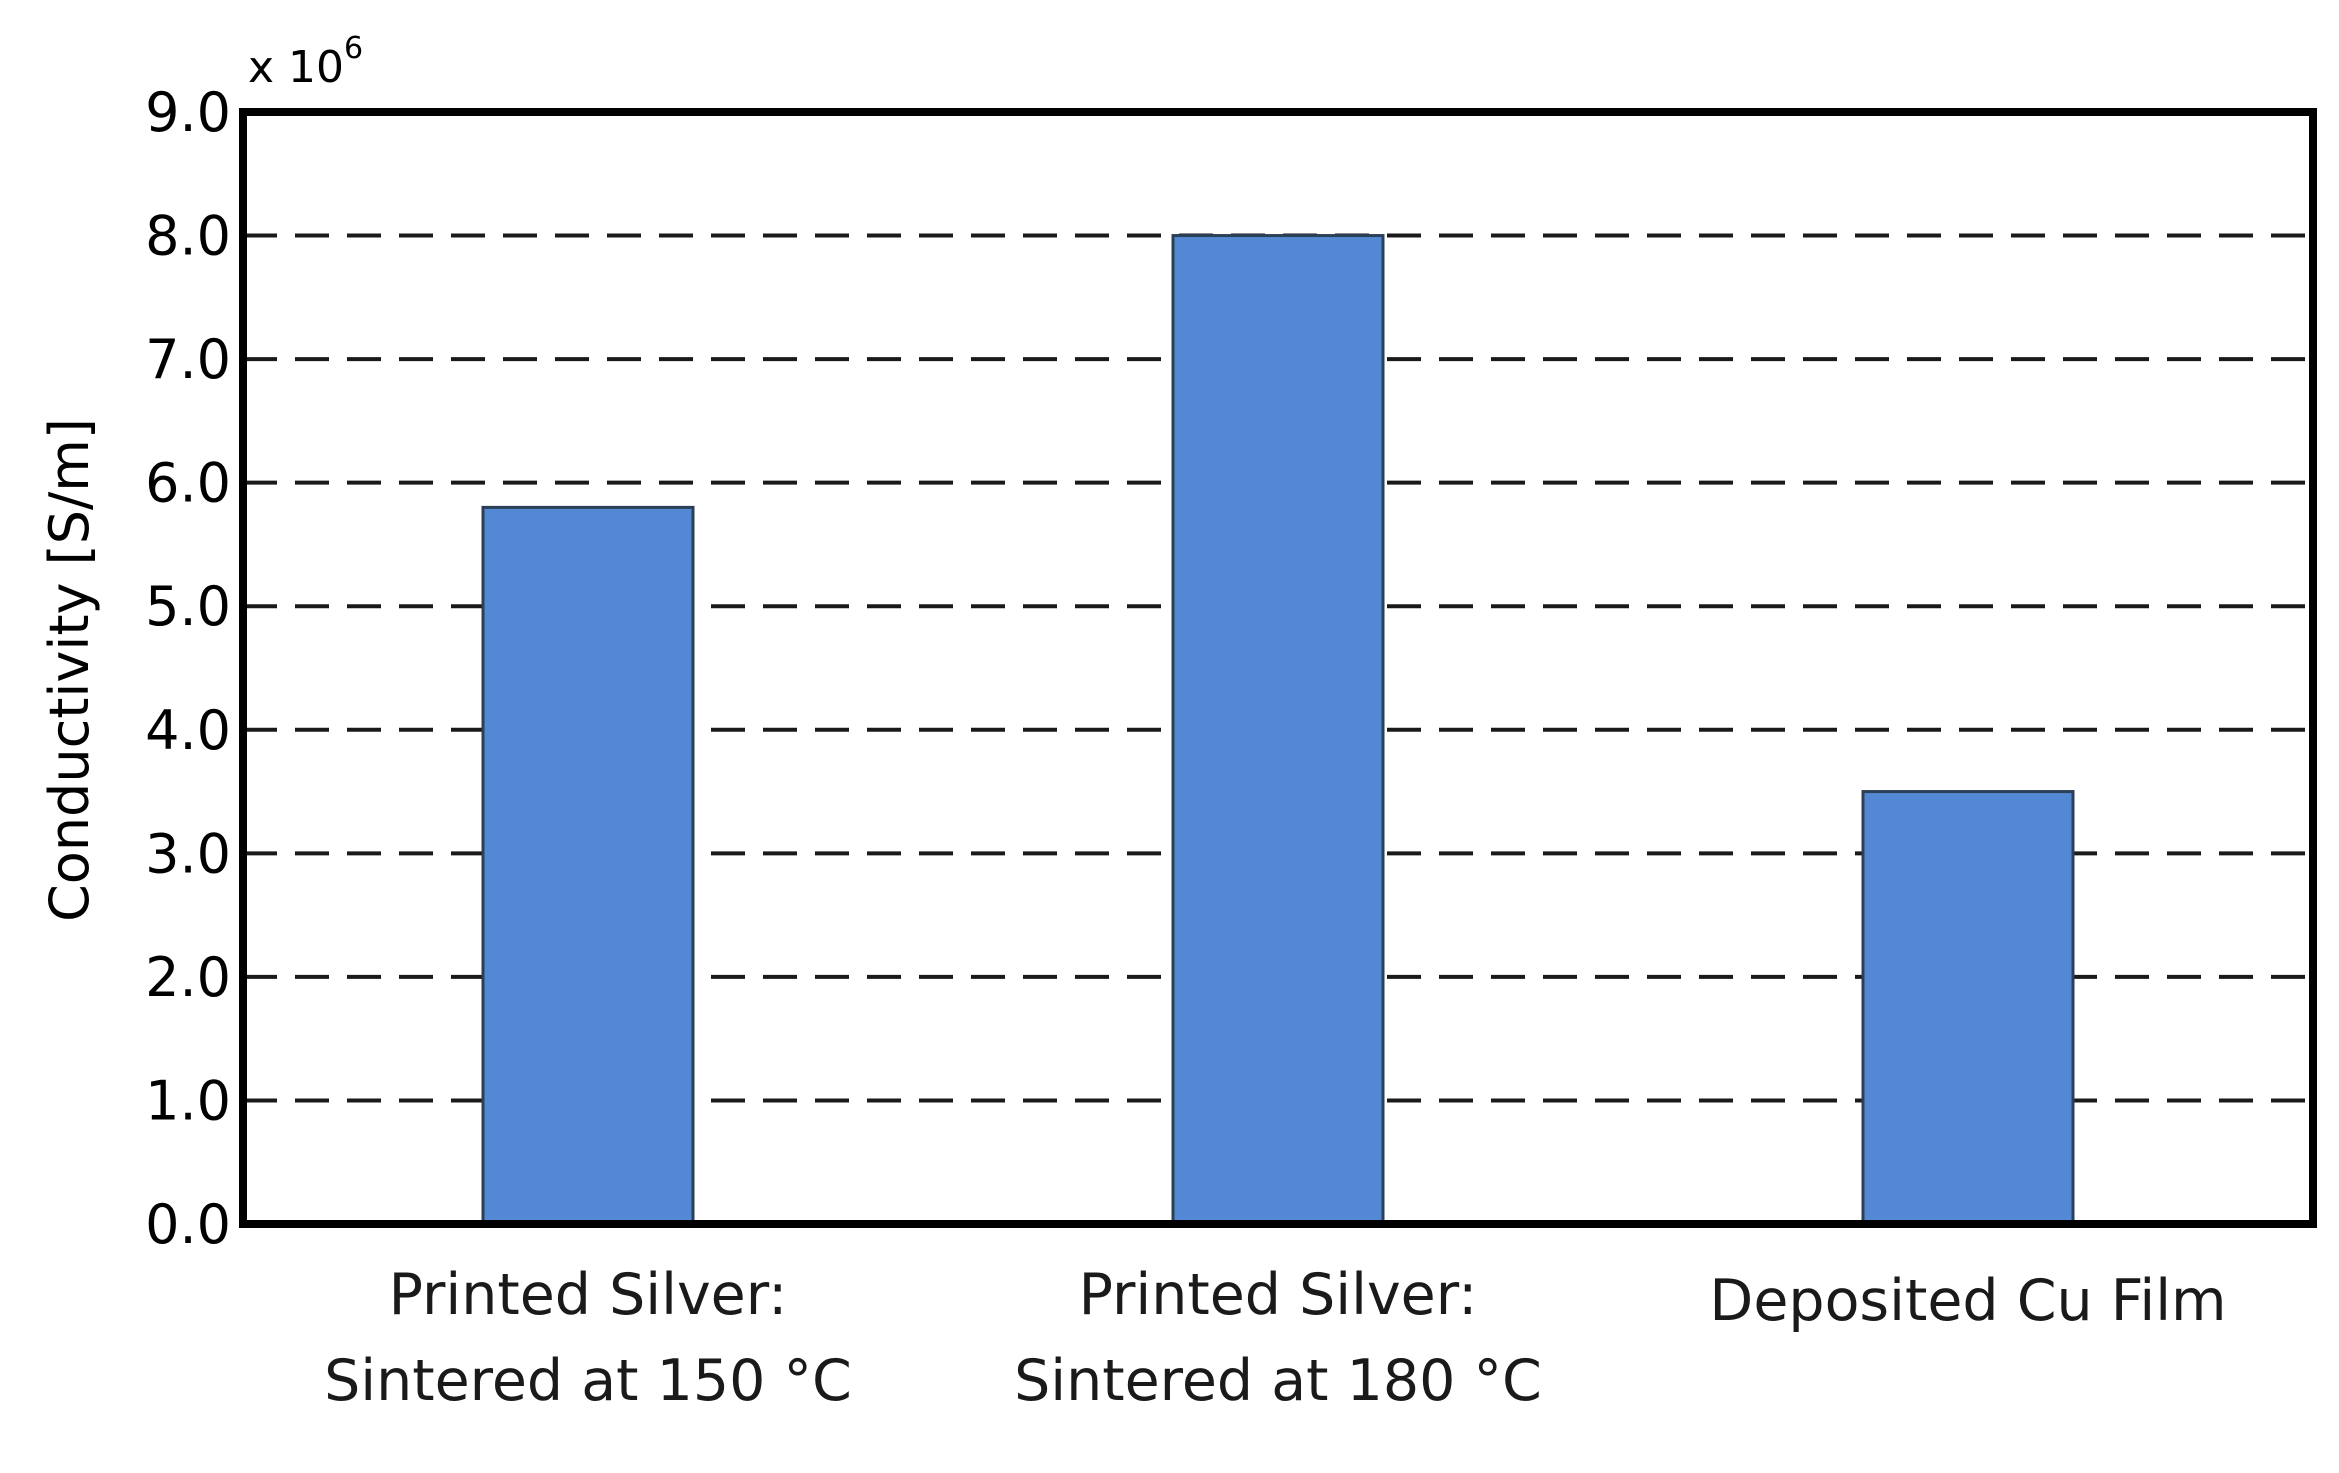 The image size is (2339, 1473). I want to click on y-tick-label: 6.0, so click(188, 483).